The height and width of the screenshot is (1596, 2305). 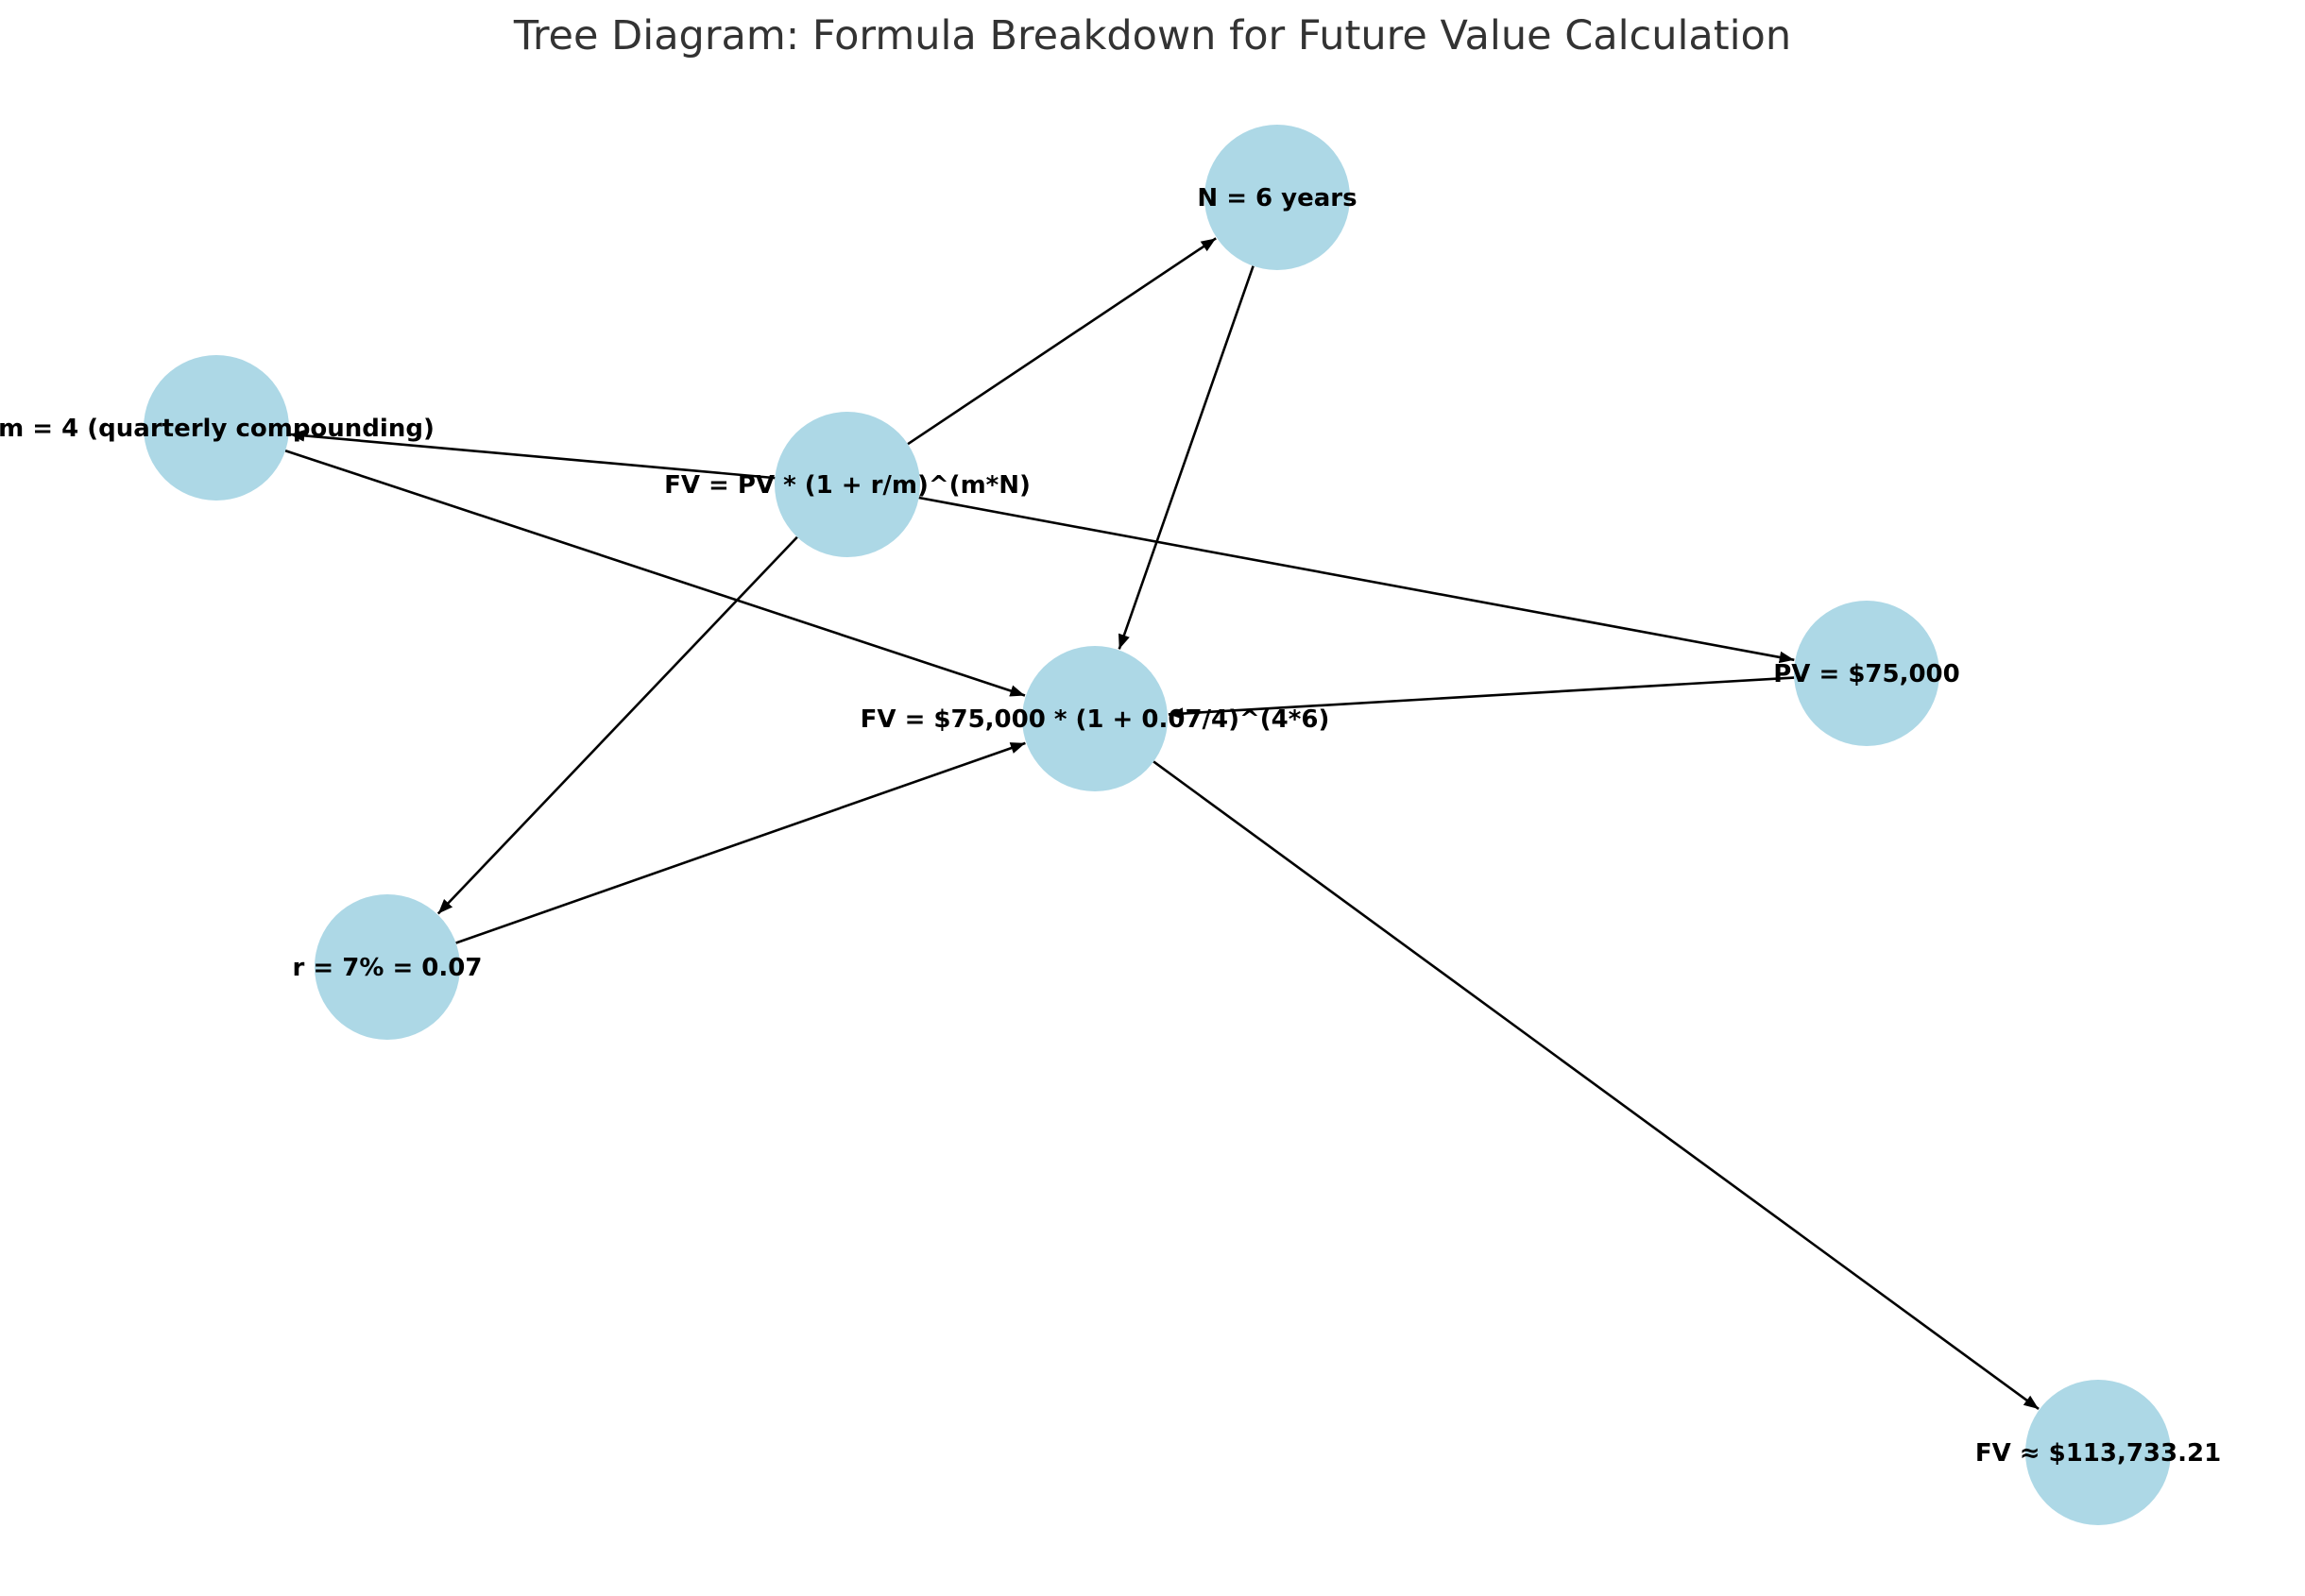 I want to click on node-formula, so click(x=847, y=485).